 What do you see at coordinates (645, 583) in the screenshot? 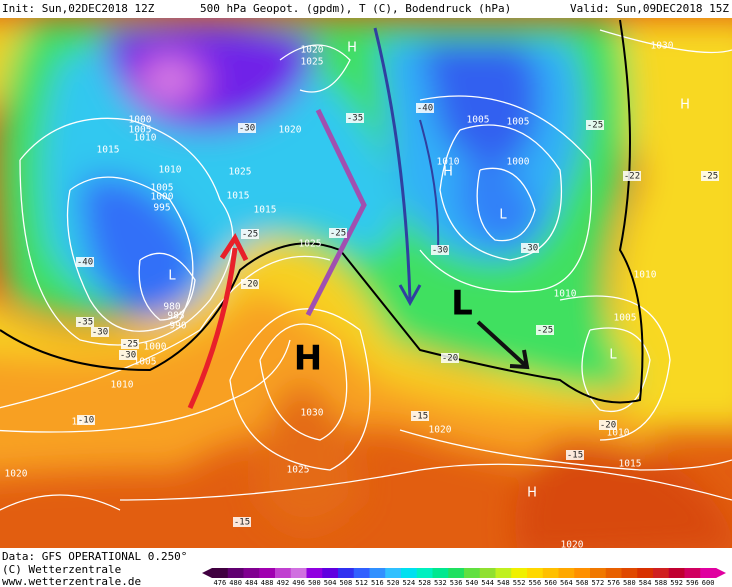
I see `scale-label: 584` at bounding box center [645, 583].